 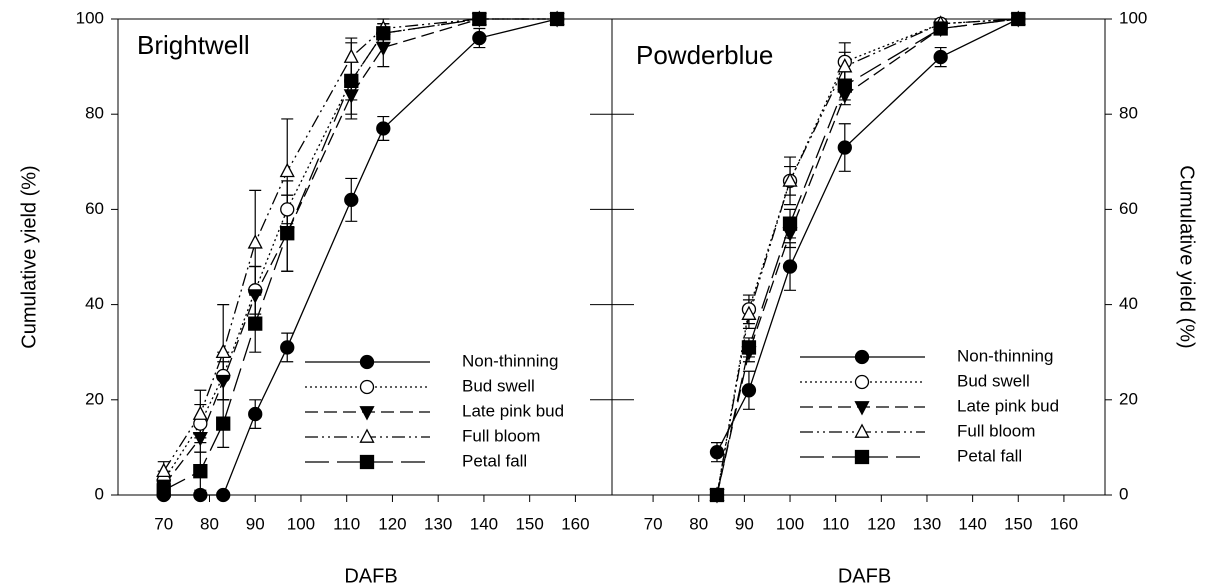 I want to click on y-tick-label: 100, so click(x=1133, y=17).